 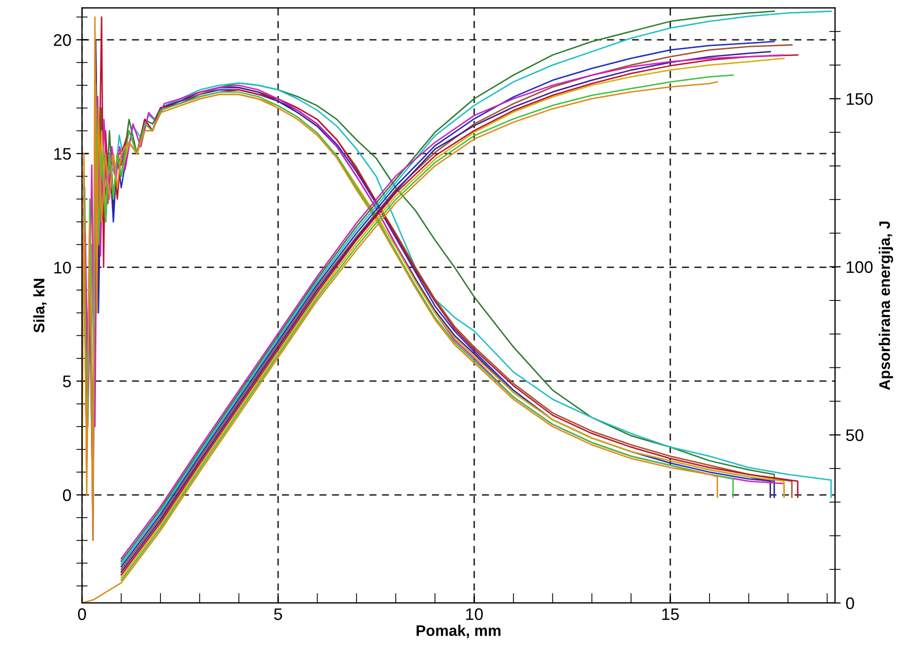 I want to click on x-tick-label: 5, so click(x=278, y=614).